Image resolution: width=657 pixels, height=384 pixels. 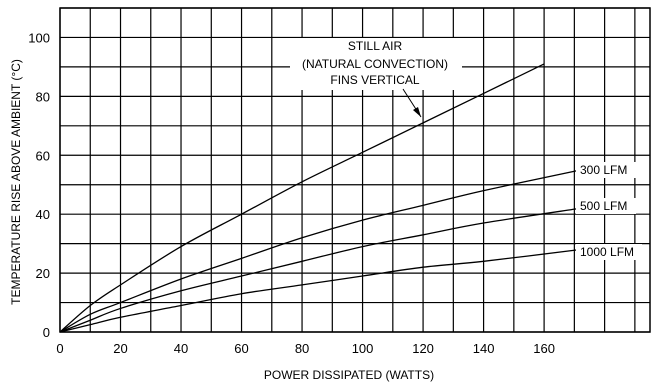 I want to click on annotation-line-2: (NATURAL CONVECTION), so click(x=375, y=64).